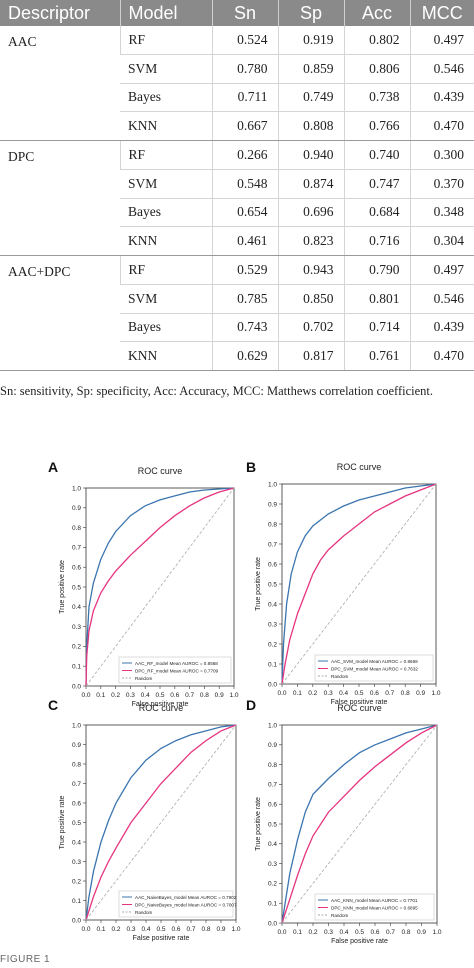 Image resolution: width=474 pixels, height=968 pixels. I want to click on legend-entry: DPC_RF_model Mean AUROC = 0.7709, so click(177, 670).